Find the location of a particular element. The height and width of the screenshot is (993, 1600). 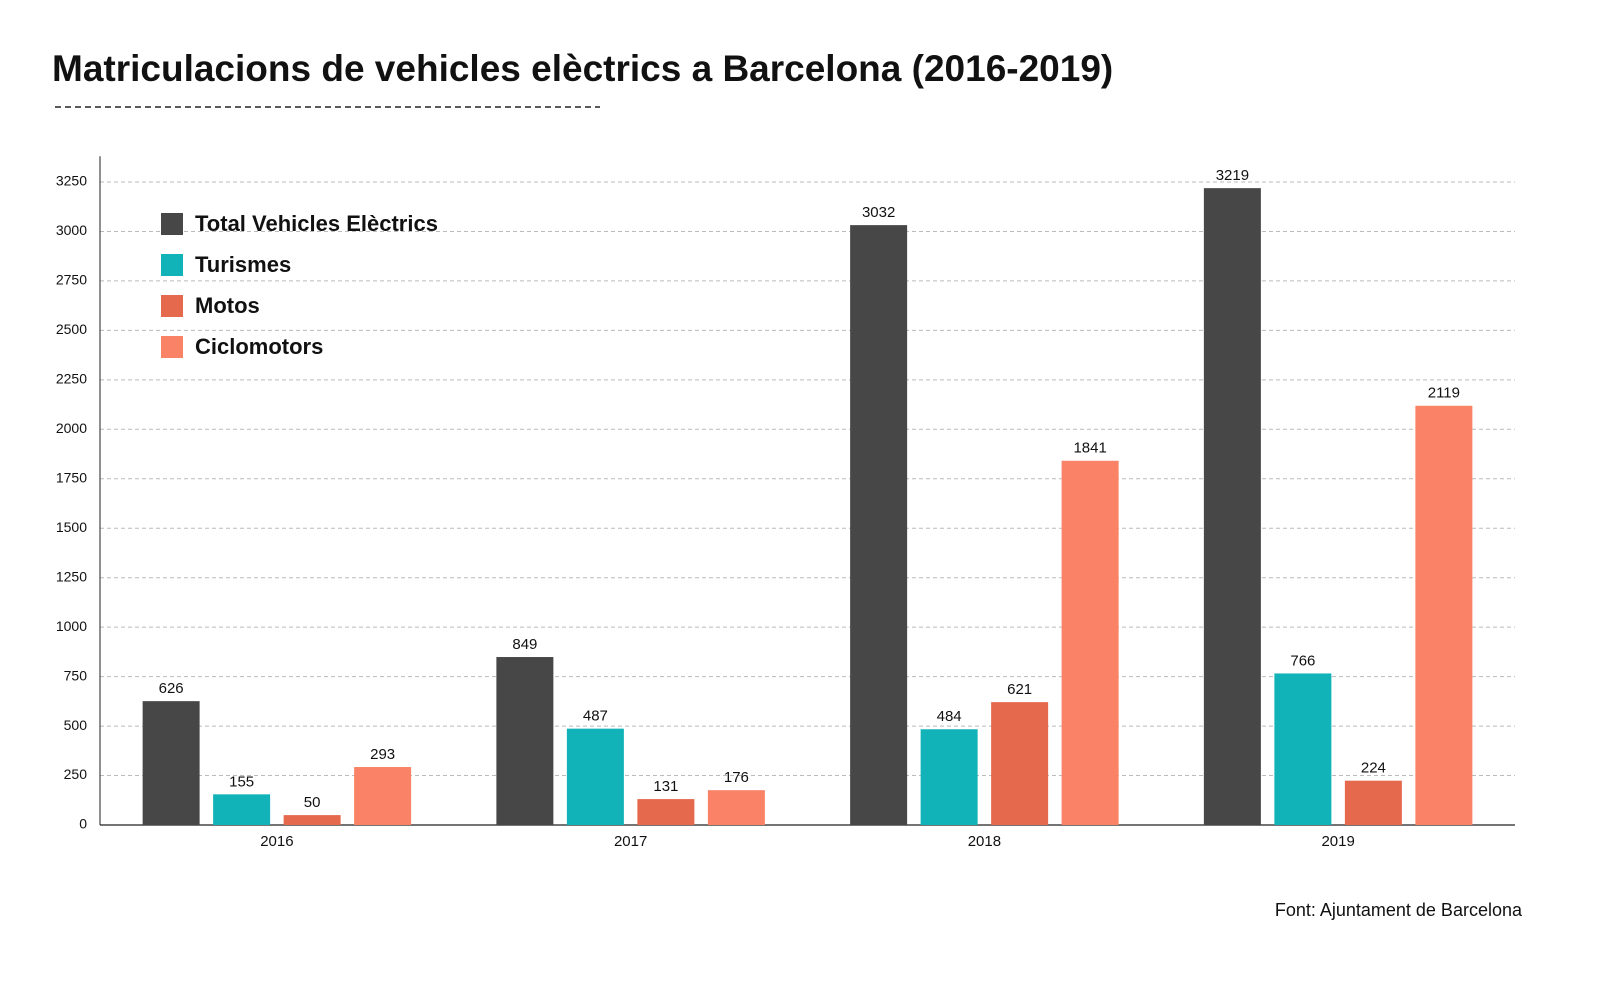

value-label: 3219 is located at coordinates (1232, 175).